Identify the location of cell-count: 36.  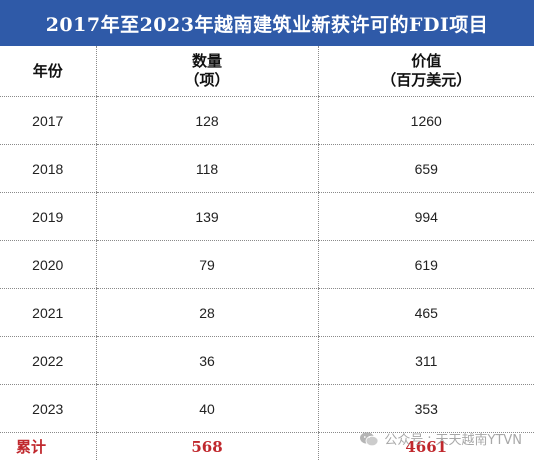
(206, 360).